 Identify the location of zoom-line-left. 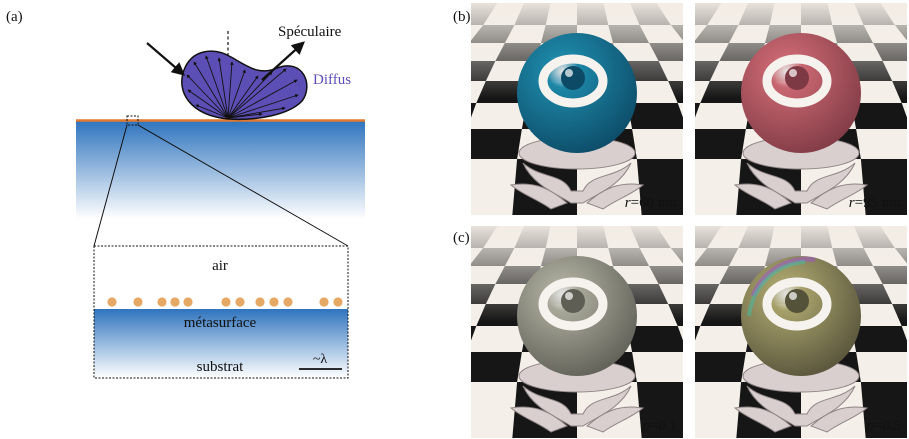
(110, 185).